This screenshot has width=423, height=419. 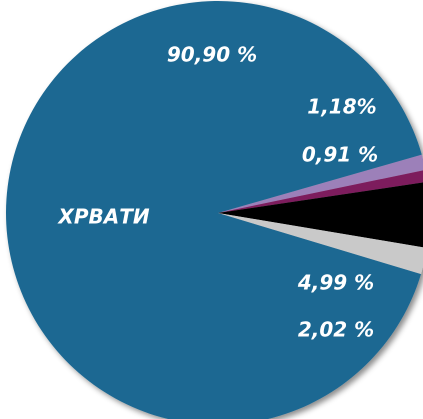 I want to click on slice-label: 0,91 %, so click(x=340, y=155).